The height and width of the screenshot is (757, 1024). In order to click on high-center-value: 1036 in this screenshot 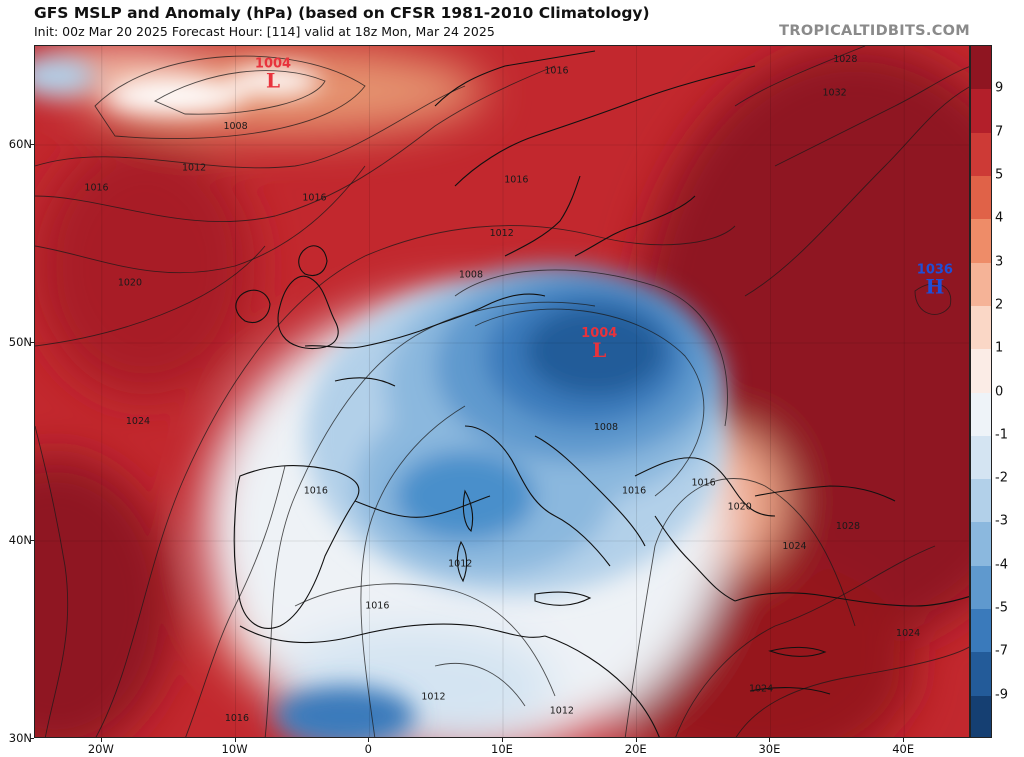, I will do `click(935, 270)`.